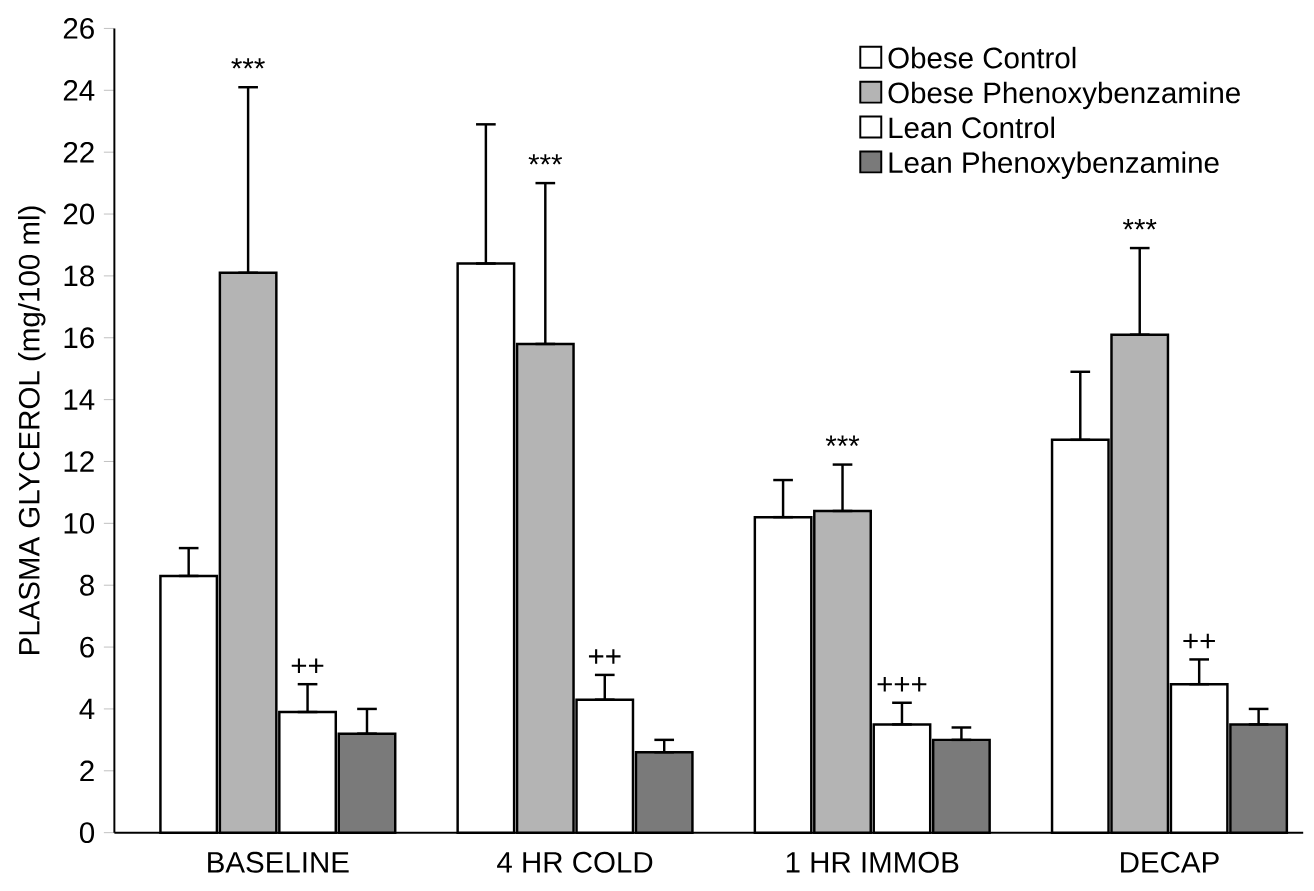 The image size is (1314, 891). What do you see at coordinates (87, 709) in the screenshot?
I see `y-tick-label: 4` at bounding box center [87, 709].